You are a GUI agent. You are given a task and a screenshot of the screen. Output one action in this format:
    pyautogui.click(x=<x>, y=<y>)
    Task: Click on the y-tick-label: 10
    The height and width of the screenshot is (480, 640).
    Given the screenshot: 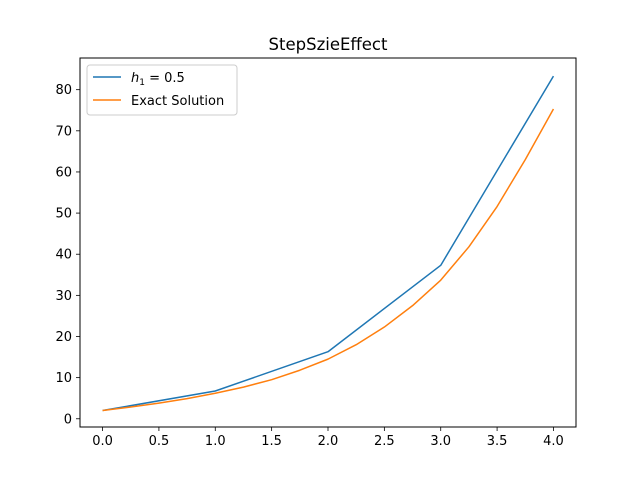 What is the action you would take?
    pyautogui.click(x=63, y=378)
    